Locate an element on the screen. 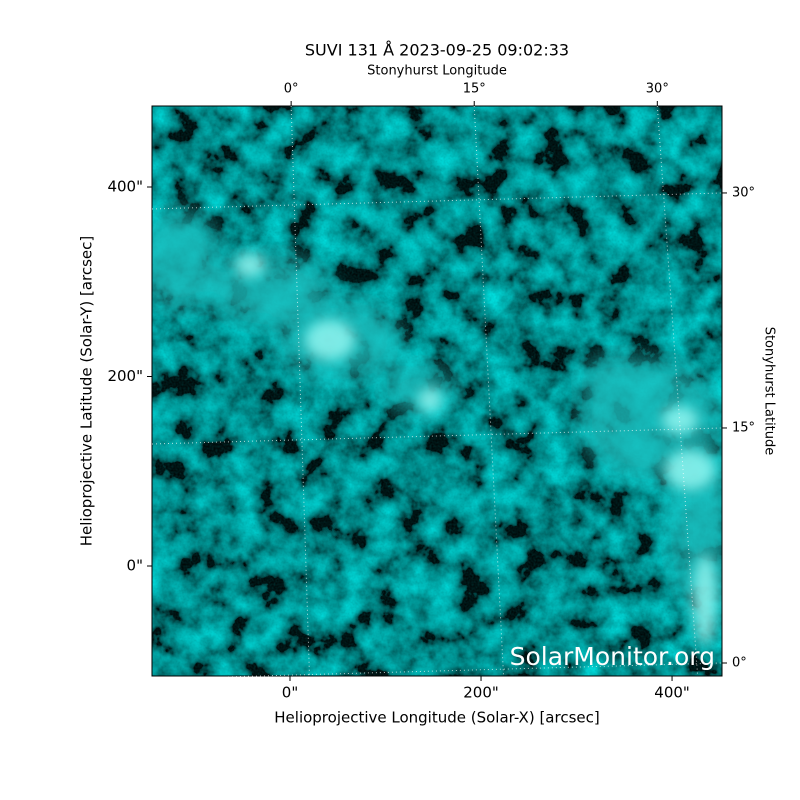 The width and height of the screenshot is (800, 800). x2-tick-label: 0° is located at coordinates (291, 89).